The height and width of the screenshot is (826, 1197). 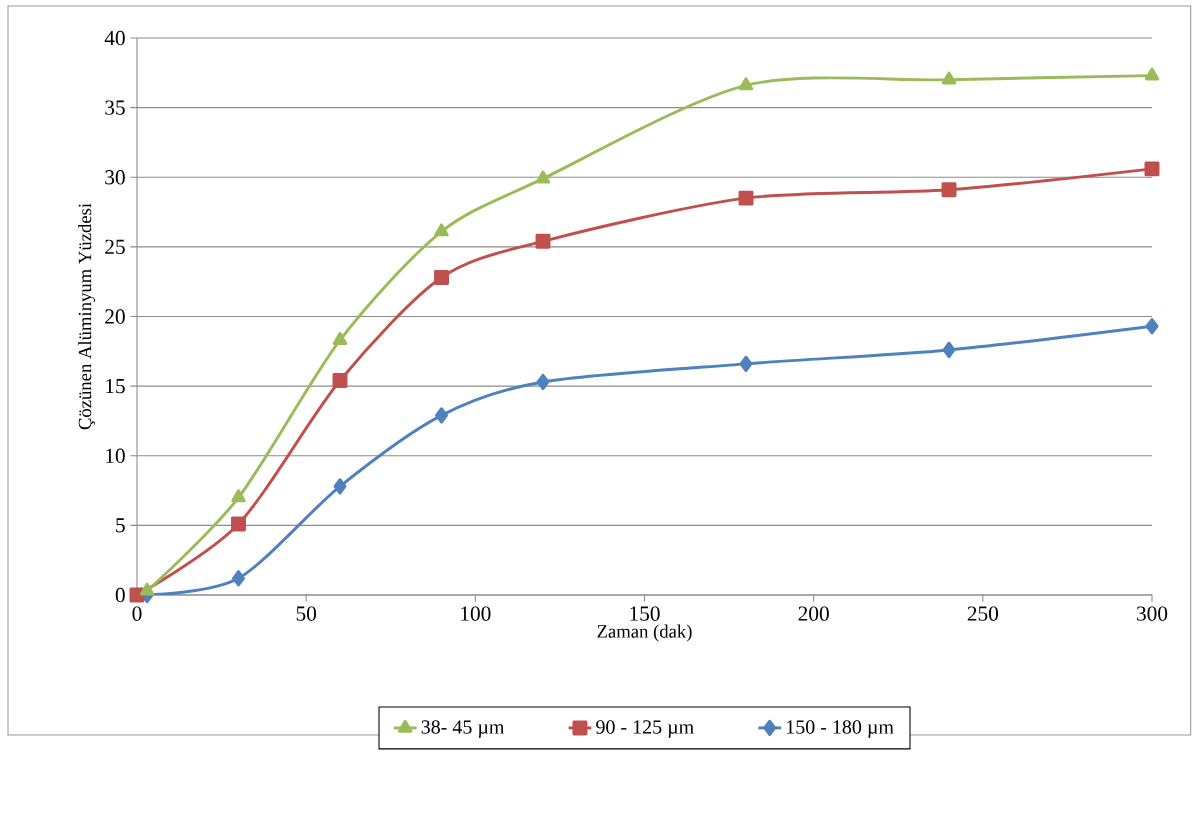 What do you see at coordinates (645, 613) in the screenshot?
I see `x-tick-label: 150` at bounding box center [645, 613].